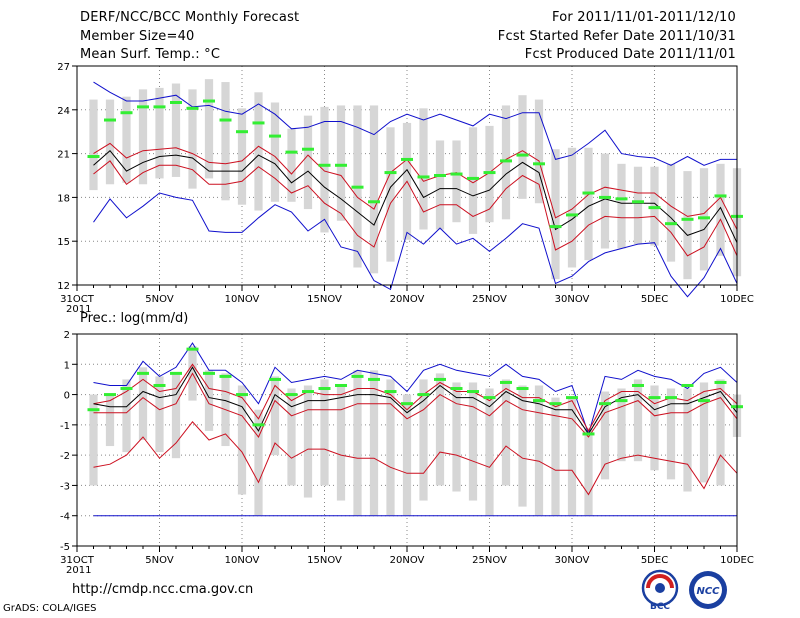 The height and width of the screenshot is (618, 800). Describe the element at coordinates (415, 400) in the screenshot. I see `precip-mean-line` at that location.